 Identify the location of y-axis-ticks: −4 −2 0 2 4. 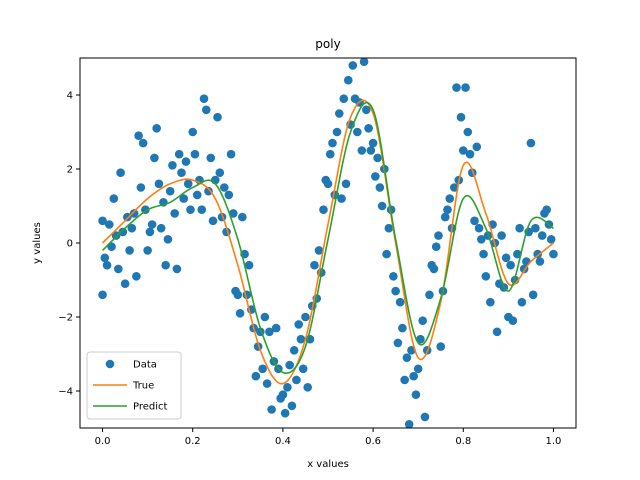
(69, 244).